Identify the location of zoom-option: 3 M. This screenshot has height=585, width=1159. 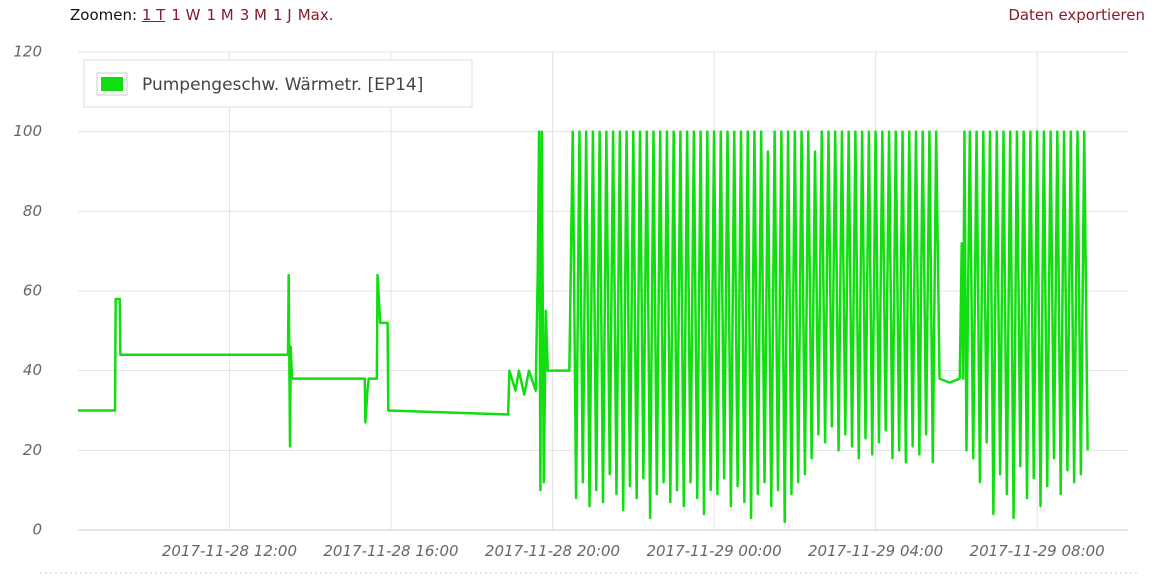
(253, 15).